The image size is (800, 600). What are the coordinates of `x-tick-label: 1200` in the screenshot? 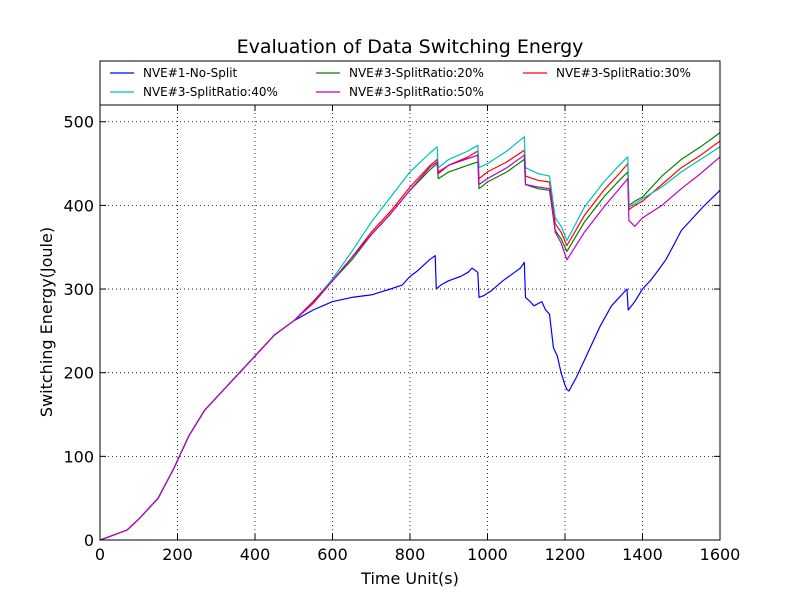 It's located at (565, 554).